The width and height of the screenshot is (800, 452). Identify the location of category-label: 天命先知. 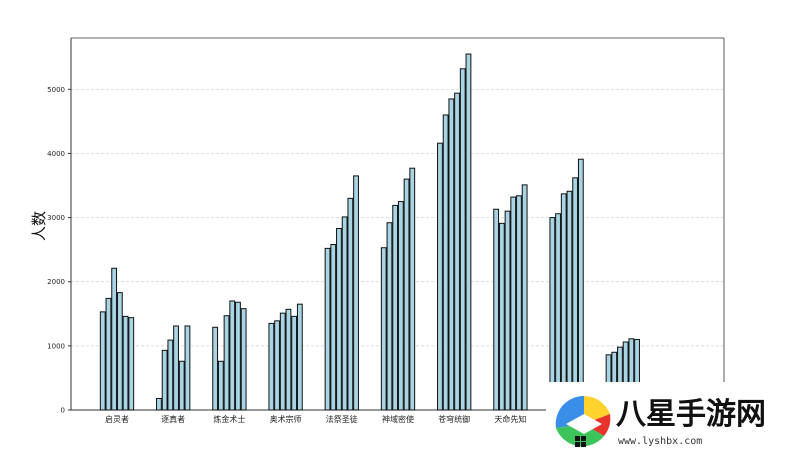
(510, 419).